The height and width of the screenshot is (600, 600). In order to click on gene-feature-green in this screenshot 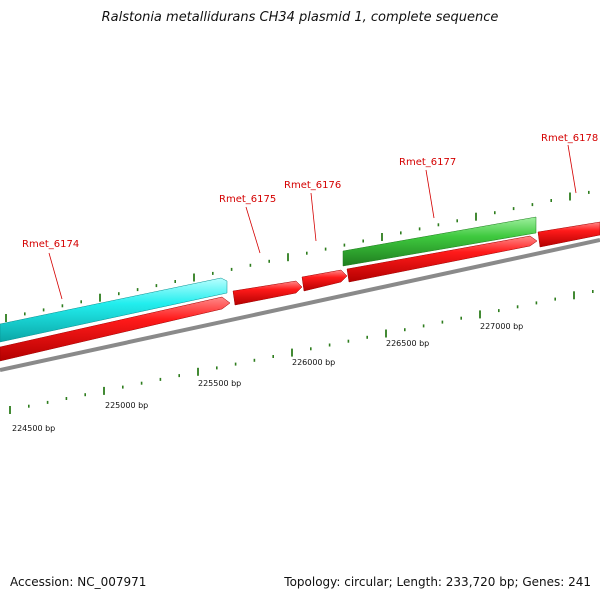, I will do `click(439, 241)`.